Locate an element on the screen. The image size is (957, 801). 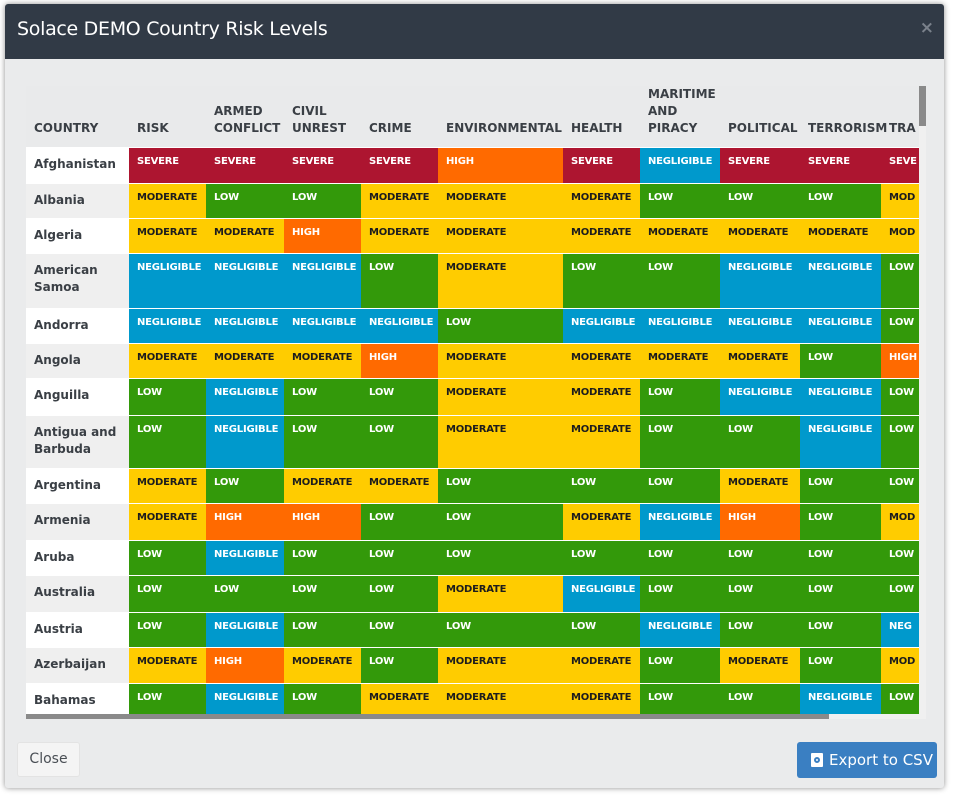
column-header: POLITICAL is located at coordinates (760, 117).